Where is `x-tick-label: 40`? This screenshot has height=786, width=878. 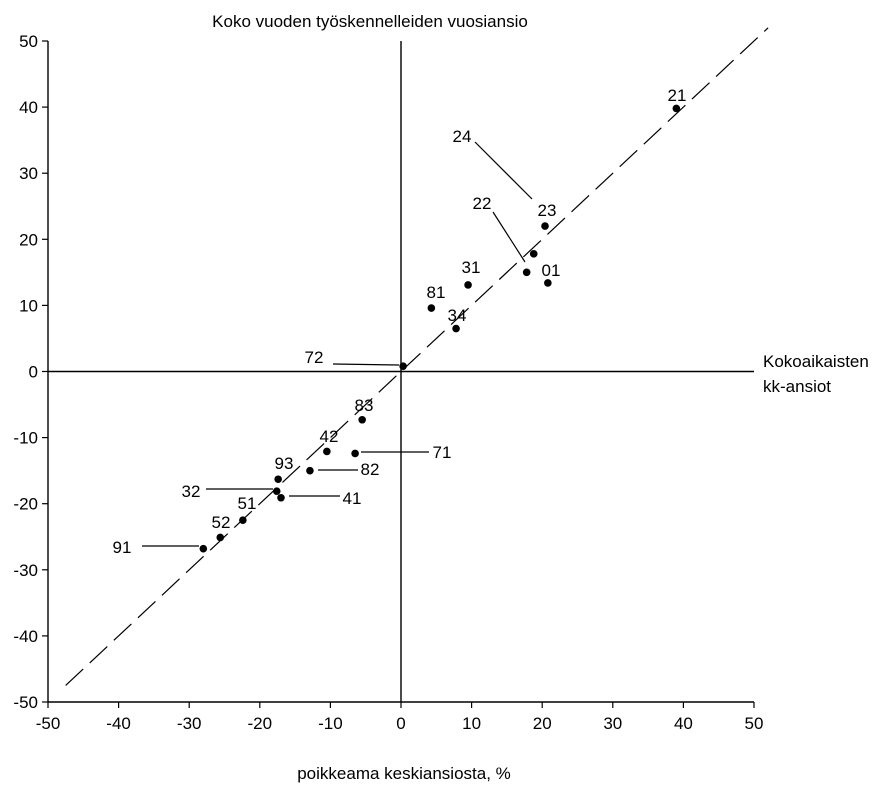
x-tick-label: 40 is located at coordinates (683, 723).